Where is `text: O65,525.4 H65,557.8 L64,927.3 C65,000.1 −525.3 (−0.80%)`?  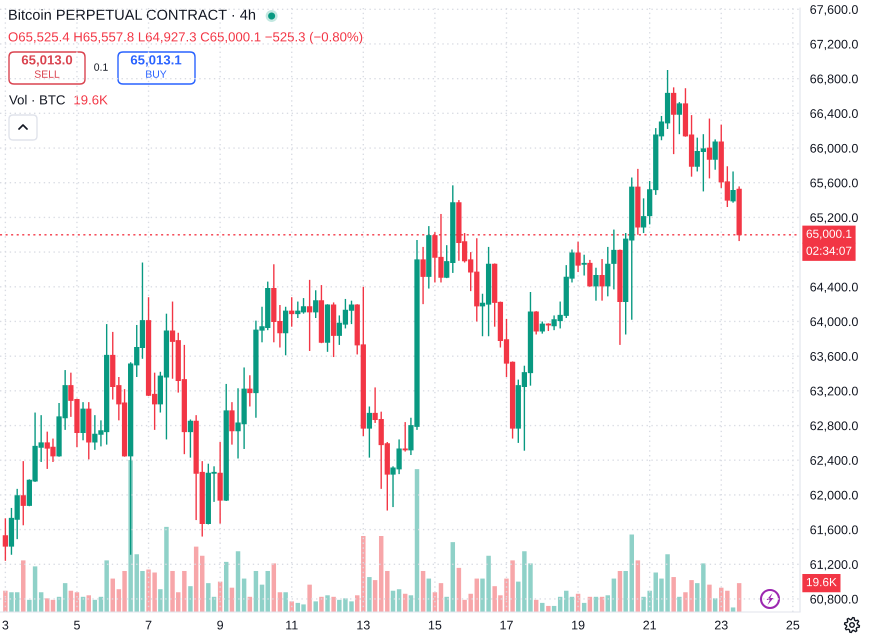
text: O65,525.4 H65,557.8 L64,927.3 C65,000.1 −525.3 (−0.80%) is located at coordinates (185, 38).